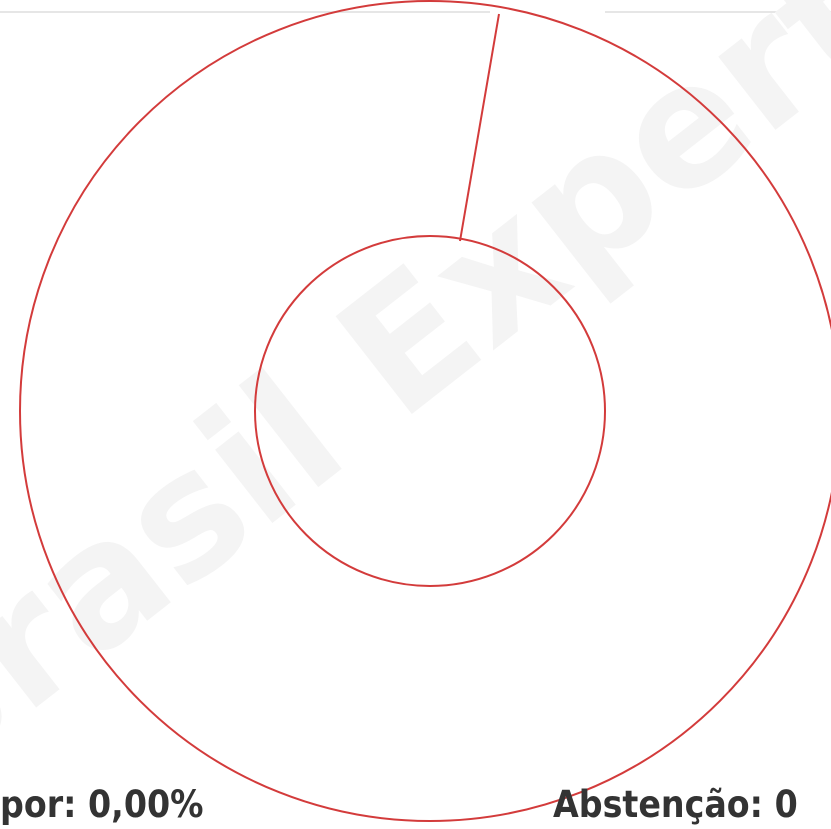  I want to click on label: por: 0,00%, so click(102, 804).